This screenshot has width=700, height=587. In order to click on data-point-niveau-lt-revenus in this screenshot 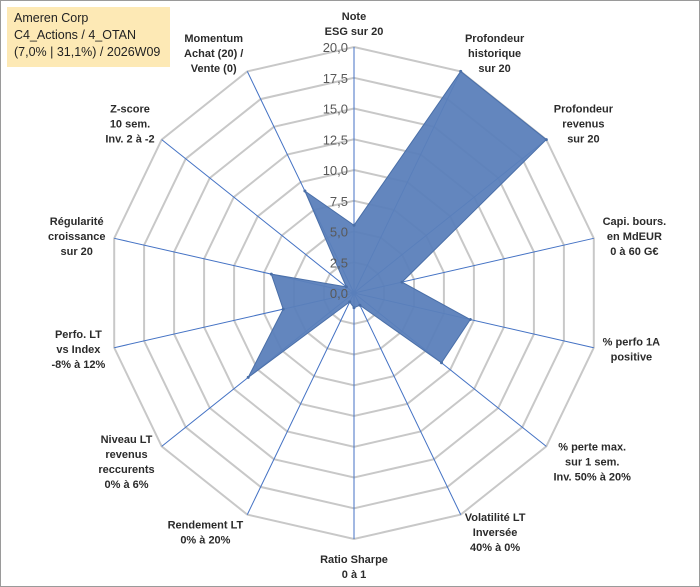, I will do `click(248, 377)`.